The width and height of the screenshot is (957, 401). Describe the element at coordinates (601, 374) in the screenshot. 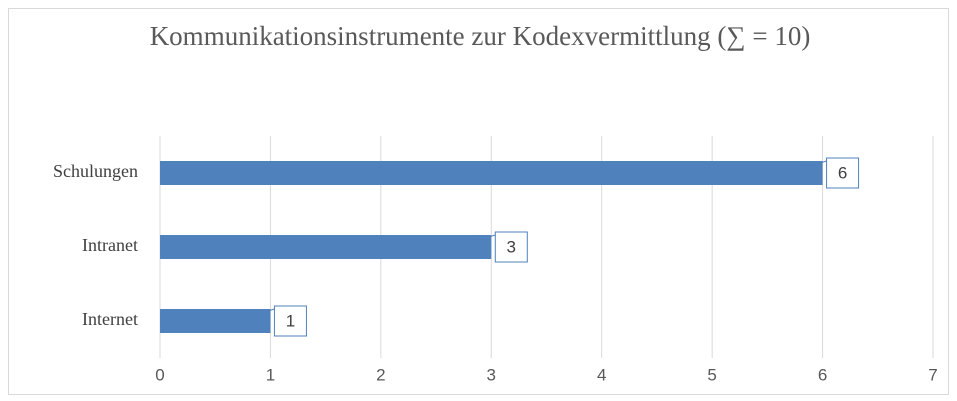

I see `x-tick-label: 4` at that location.